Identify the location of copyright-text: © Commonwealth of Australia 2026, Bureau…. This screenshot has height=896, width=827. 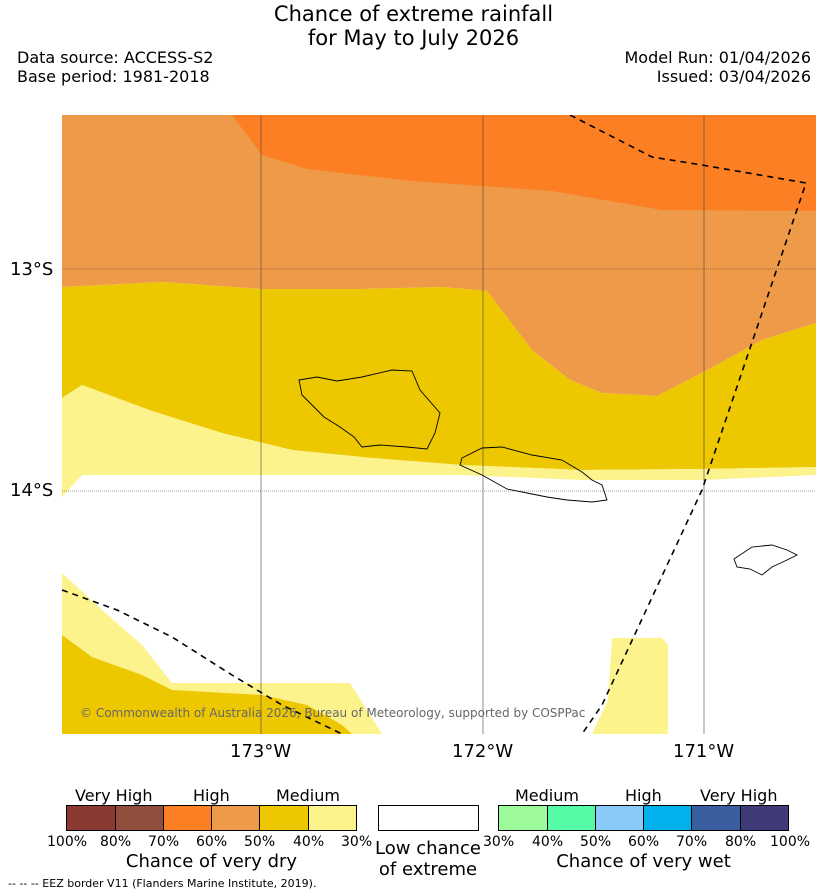
(332, 713).